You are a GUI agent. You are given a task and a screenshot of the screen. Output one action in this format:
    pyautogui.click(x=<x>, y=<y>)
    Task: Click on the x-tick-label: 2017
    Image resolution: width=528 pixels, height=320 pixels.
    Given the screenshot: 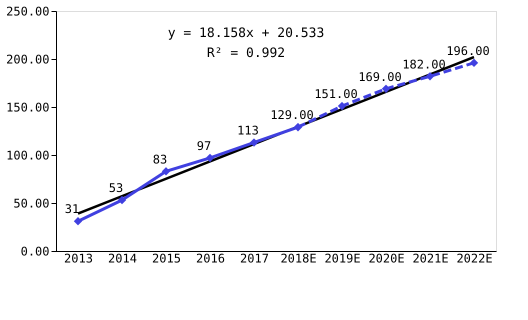 What is the action you would take?
    pyautogui.click(x=254, y=259)
    